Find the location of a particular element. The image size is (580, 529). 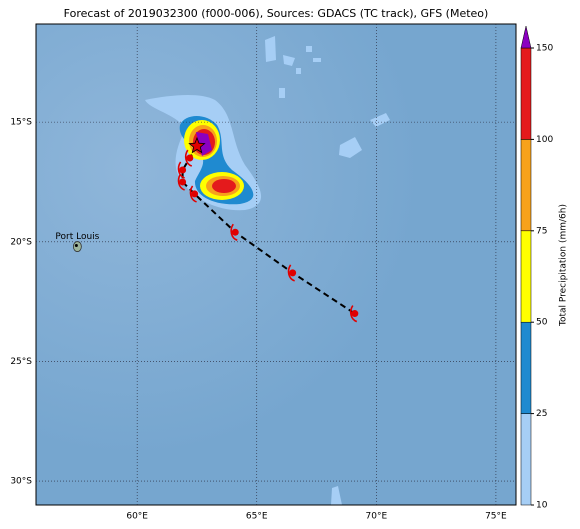

colorbar-tick-label: 150 is located at coordinates (544, 49).